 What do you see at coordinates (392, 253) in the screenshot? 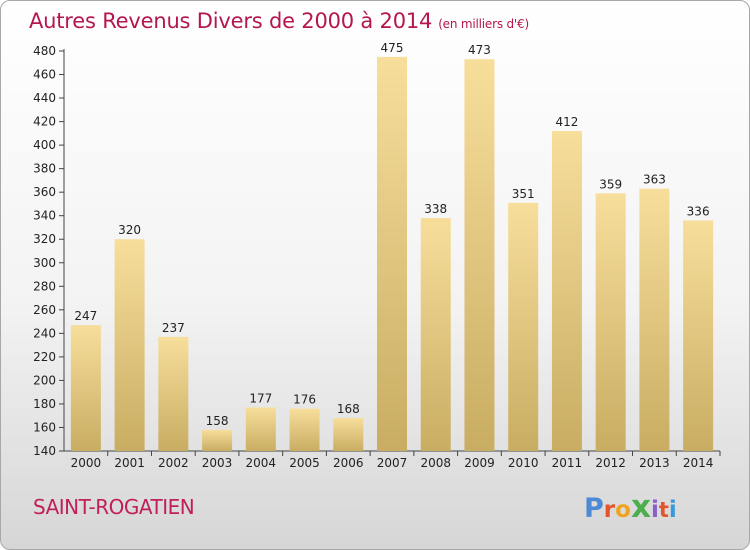
I see `bar-2007` at bounding box center [392, 253].